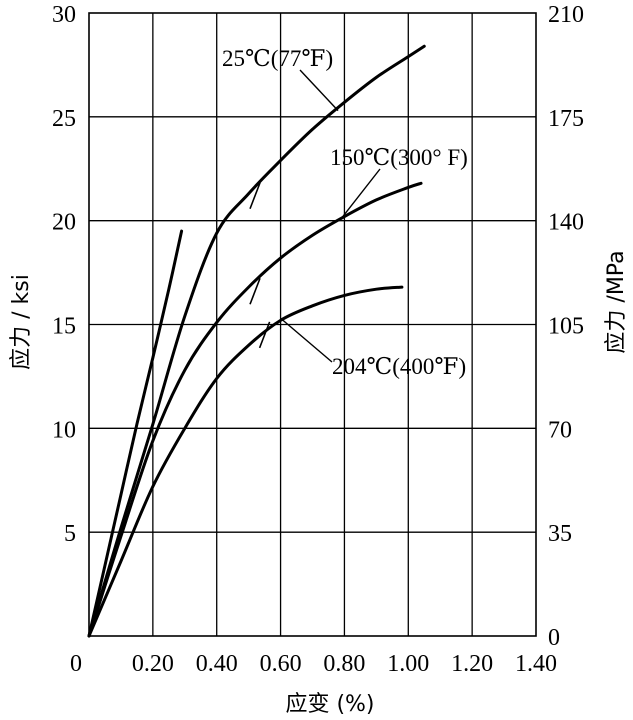 The height and width of the screenshot is (720, 633). I want to click on y-tick-label: 10, so click(64, 430).